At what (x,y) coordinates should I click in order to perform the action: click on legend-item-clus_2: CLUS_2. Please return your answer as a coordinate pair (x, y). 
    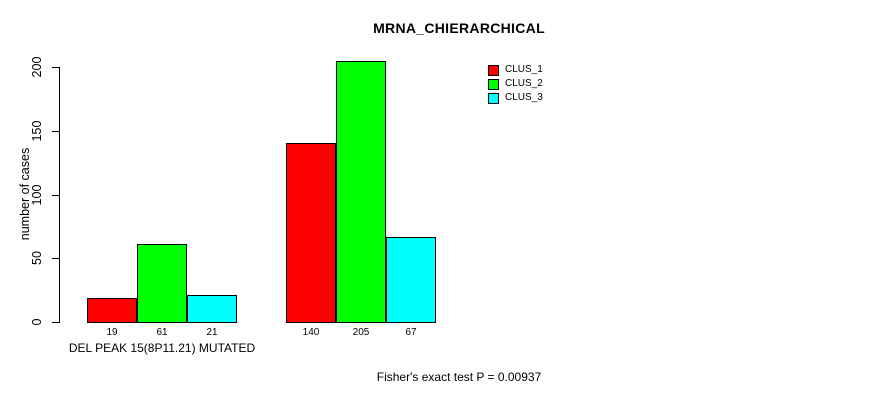
    Looking at the image, I should click on (515, 84).